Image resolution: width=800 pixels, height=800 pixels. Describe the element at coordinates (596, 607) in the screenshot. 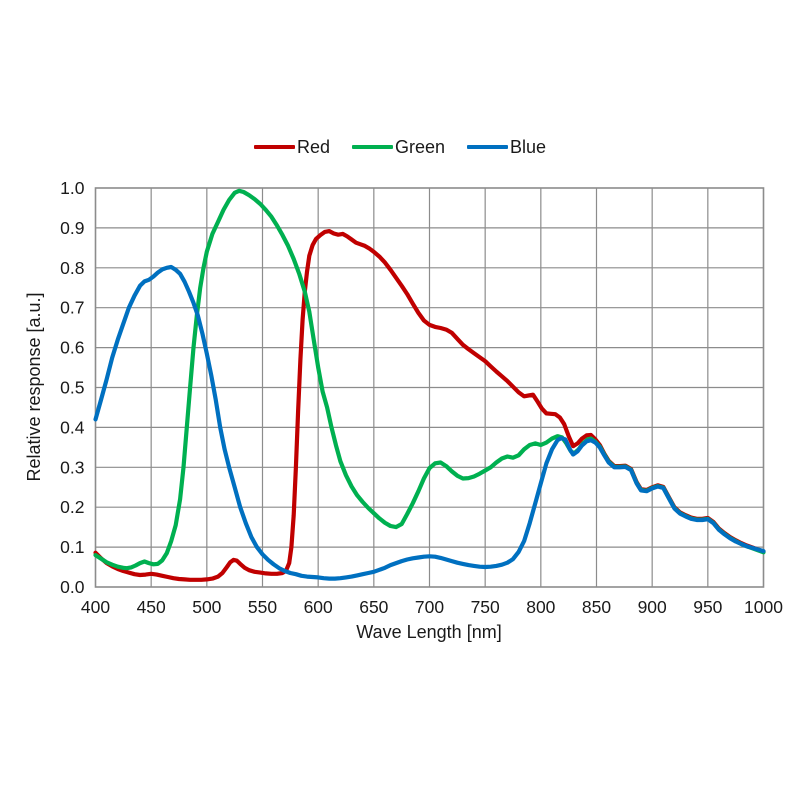

I see `x-tick-label: 850` at that location.